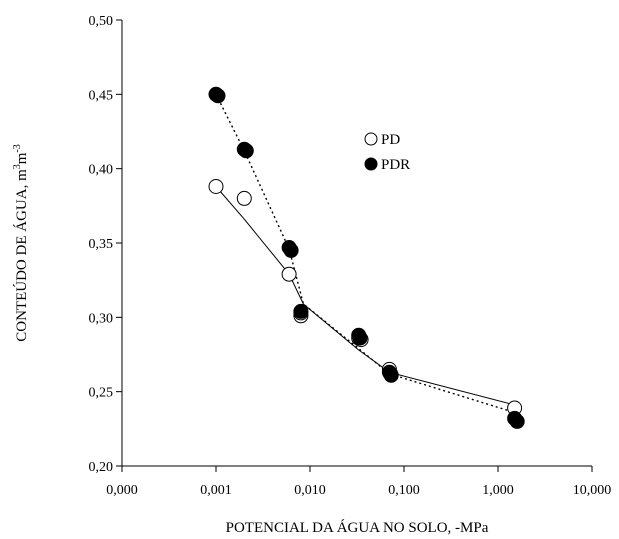  I want to click on legend-marker-pdr, so click(371, 164).